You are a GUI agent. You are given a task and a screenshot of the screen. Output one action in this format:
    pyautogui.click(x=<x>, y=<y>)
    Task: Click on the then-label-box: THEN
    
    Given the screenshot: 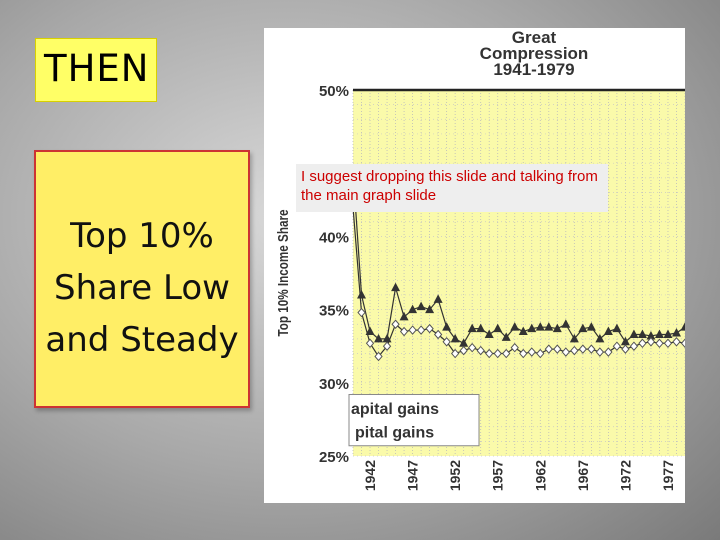 What is the action you would take?
    pyautogui.click(x=96, y=70)
    